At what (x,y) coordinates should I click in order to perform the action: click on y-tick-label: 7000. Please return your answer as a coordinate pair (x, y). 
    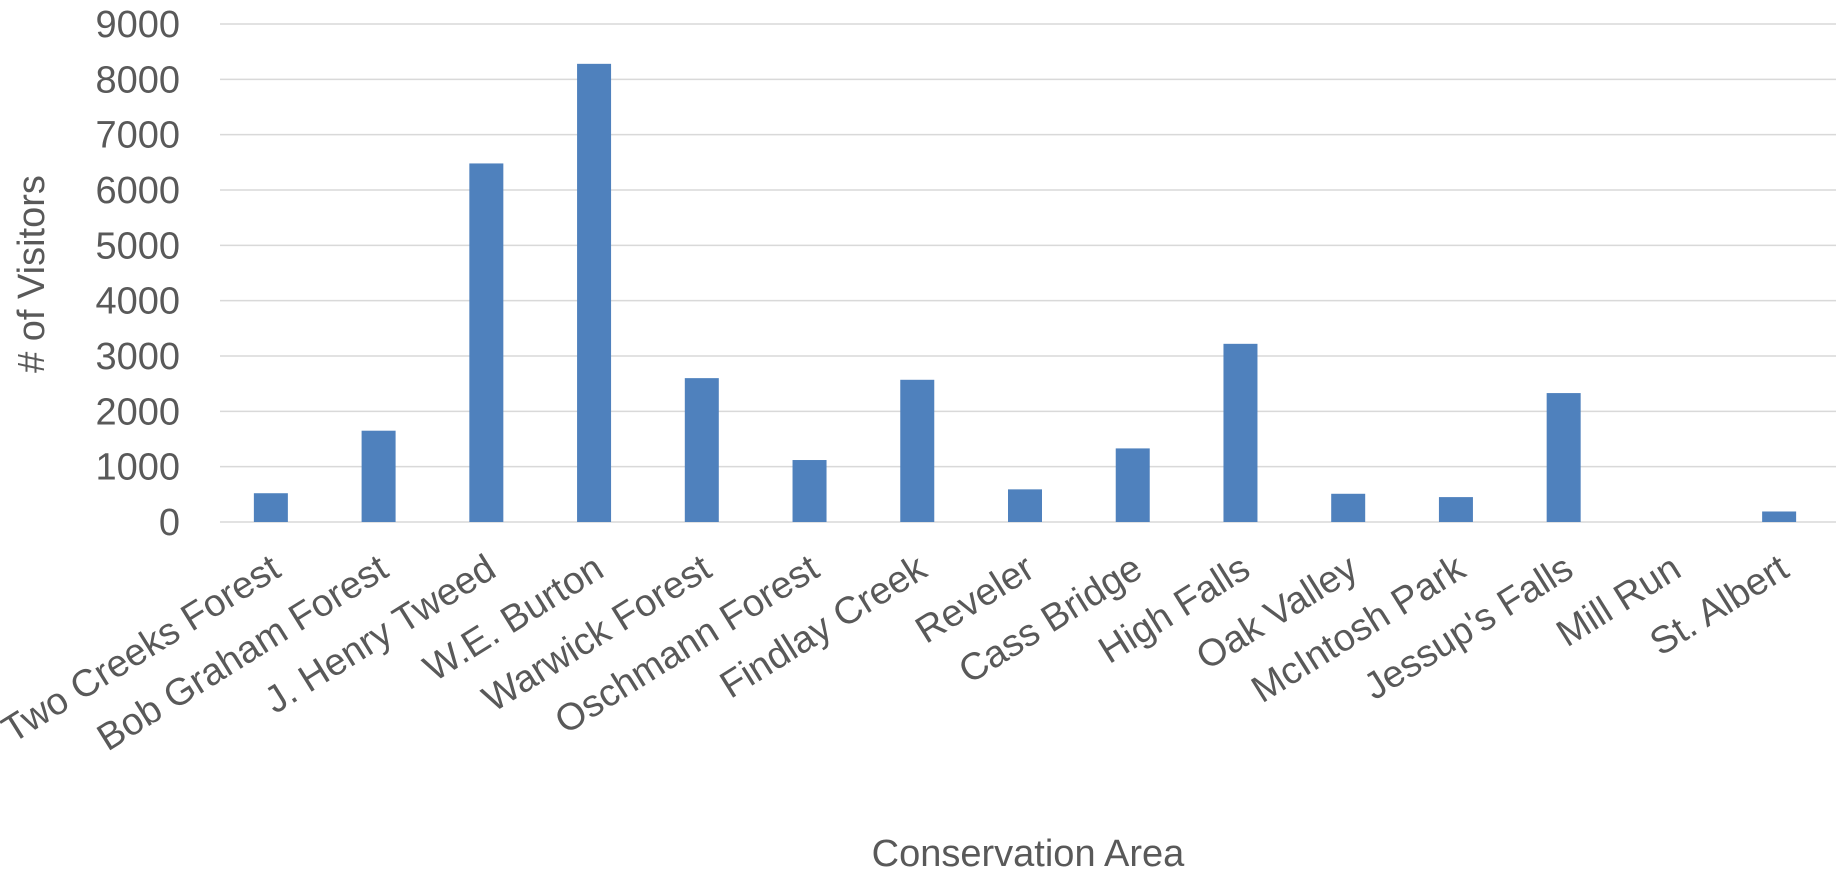
    Looking at the image, I should click on (137, 136).